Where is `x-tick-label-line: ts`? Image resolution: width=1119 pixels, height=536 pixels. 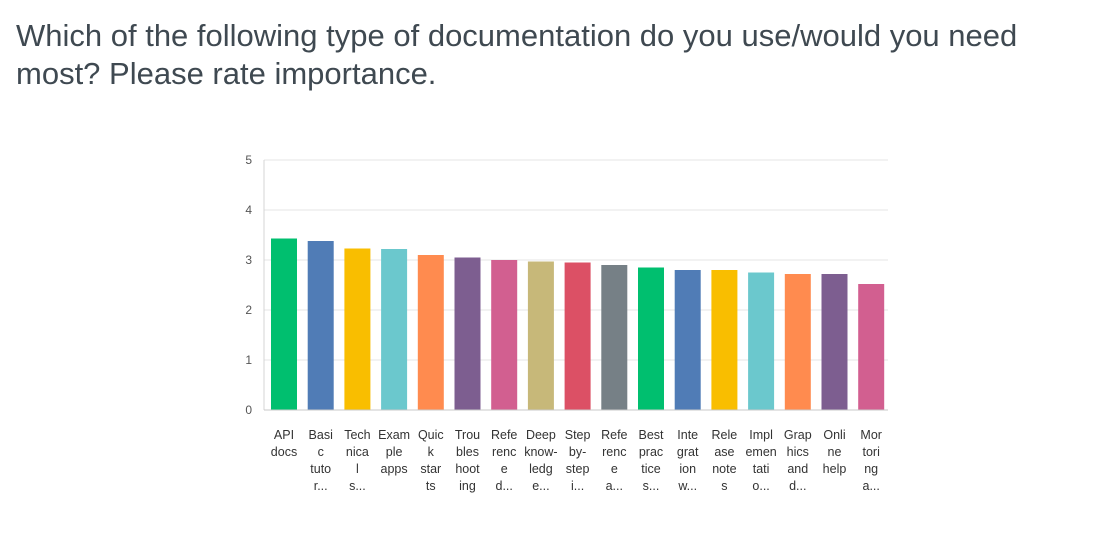 x-tick-label-line: ts is located at coordinates (431, 486).